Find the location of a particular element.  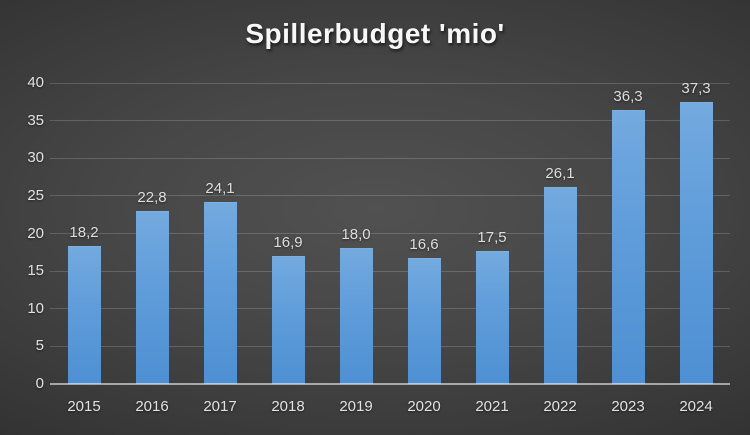

y-axis-label: 30 is located at coordinates (35, 158).